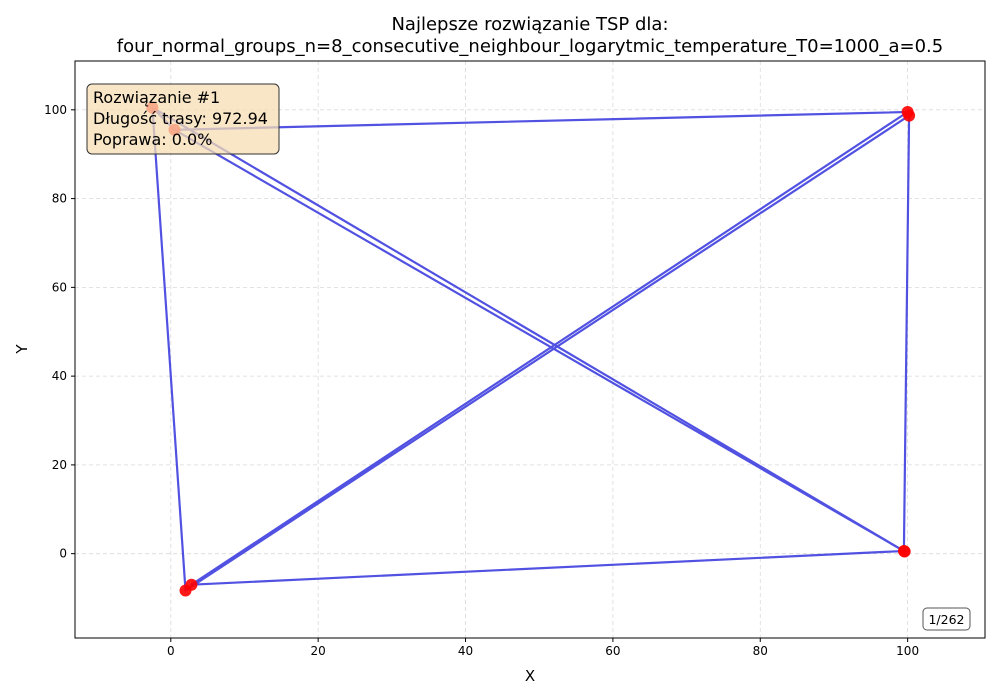 The width and height of the screenshot is (1000, 700). I want to click on route-length: Długość trasy: 972.94, so click(180, 118).